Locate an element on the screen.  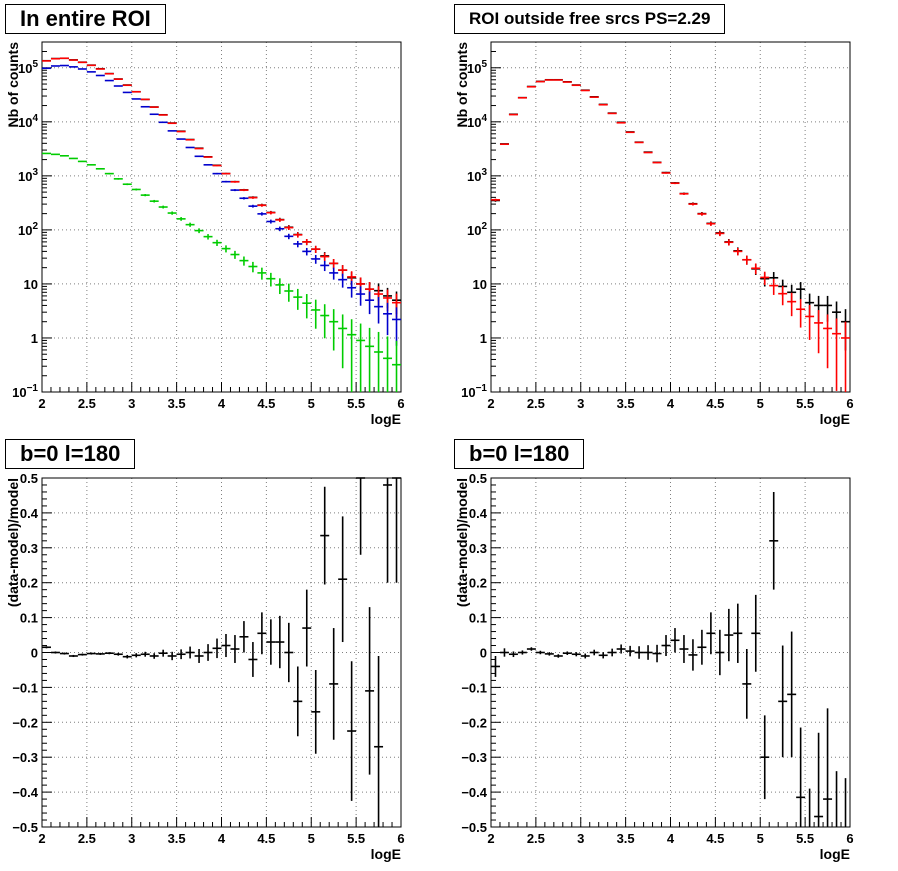
panel-title-text: b=0 l=180 is located at coordinates (519, 453).